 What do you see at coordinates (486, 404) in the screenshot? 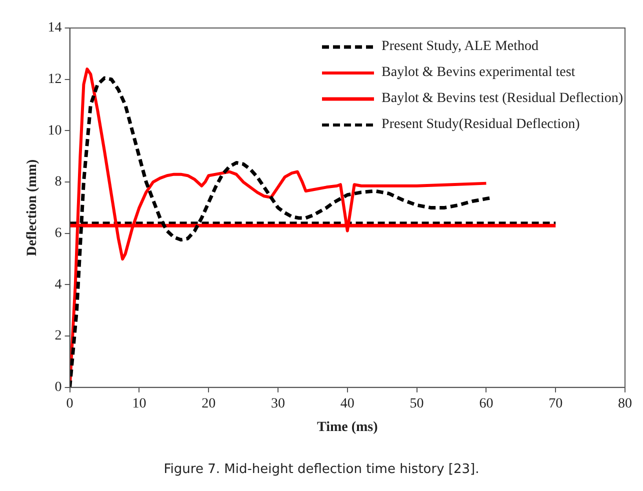
I see `x-tick-label: 60` at bounding box center [486, 404].